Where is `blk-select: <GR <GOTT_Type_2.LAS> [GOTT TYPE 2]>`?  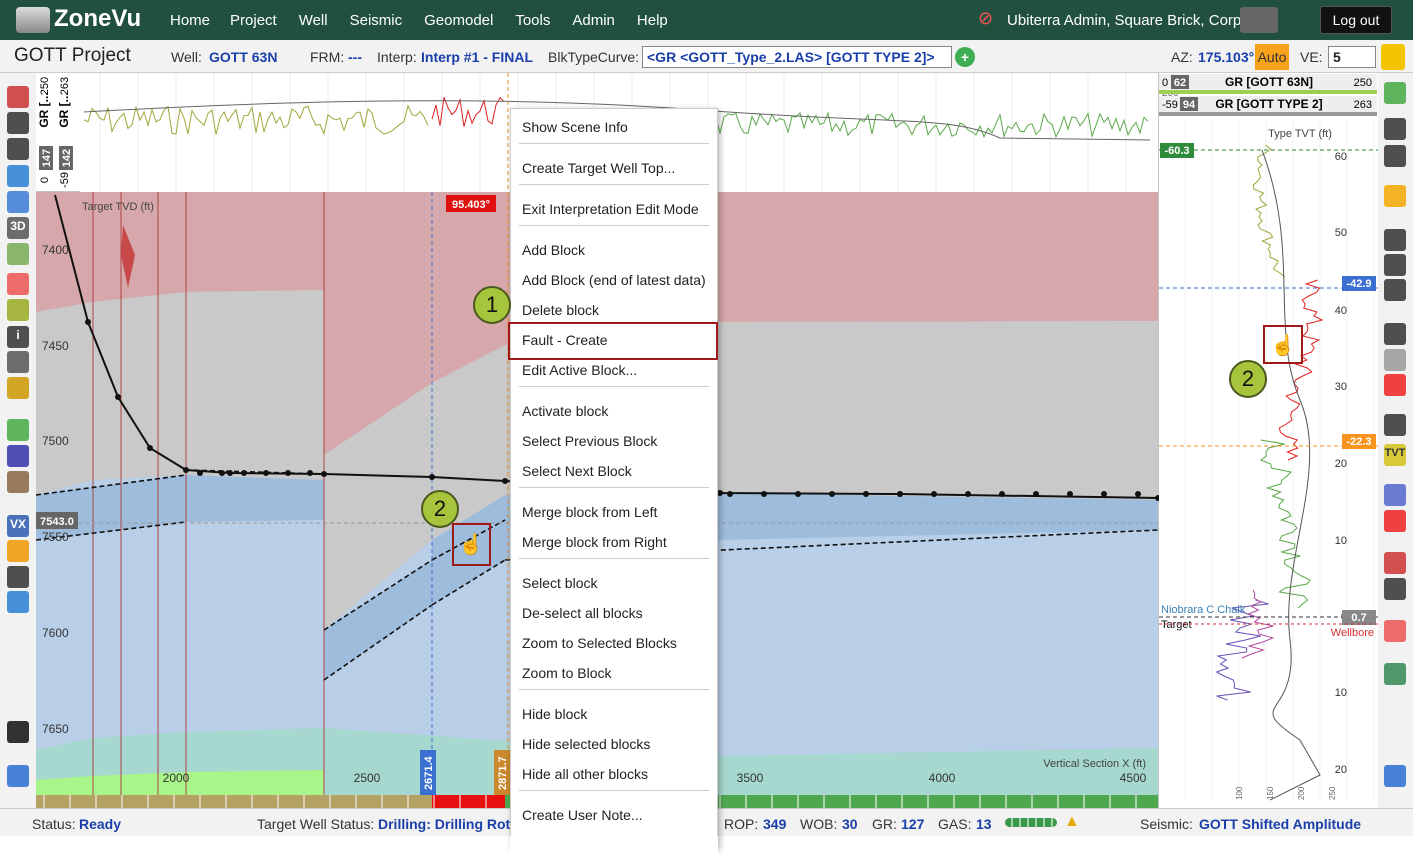
blk-select: <GR <GOTT_Type_2.LAS> [GOTT TYPE 2]> is located at coordinates (797, 57).